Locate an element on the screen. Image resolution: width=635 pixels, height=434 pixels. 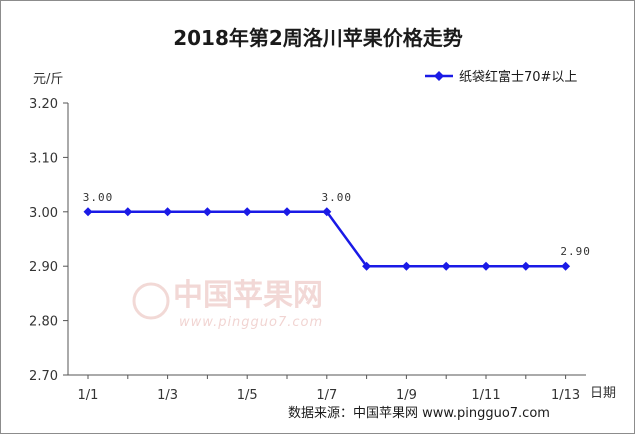
x-ticks: 1/1 1/3 1/5 1/7 1/9 1/11 1/13 is located at coordinates (329, 389).